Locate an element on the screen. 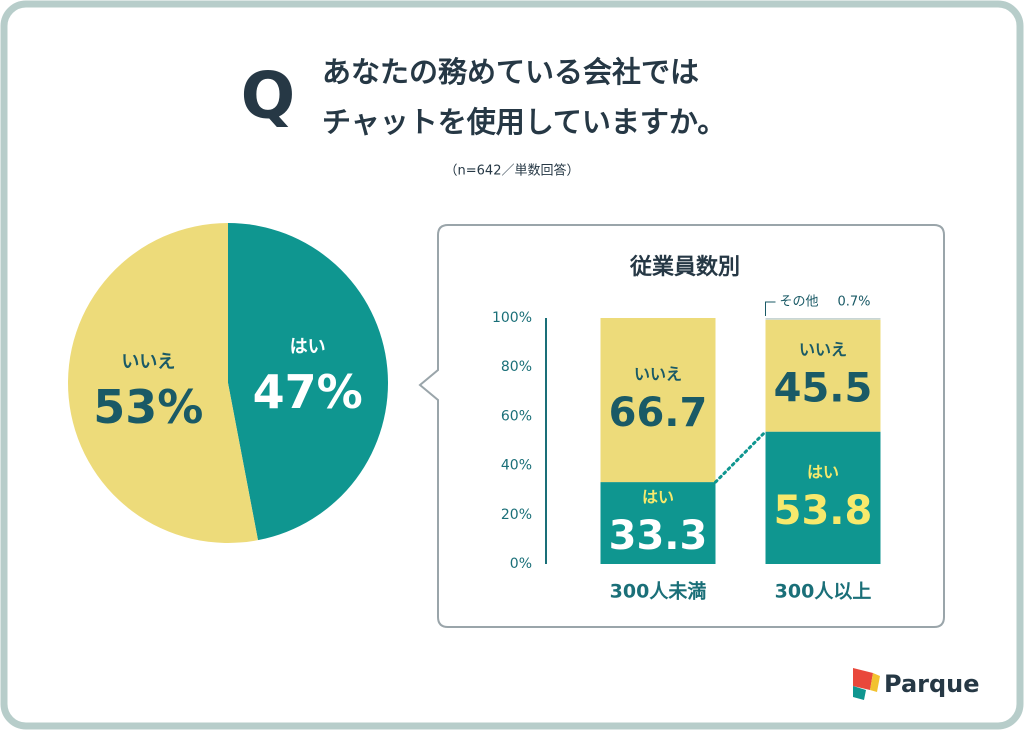 This screenshot has height=734, width=1024. y-tick-label: 0% is located at coordinates (521, 564).